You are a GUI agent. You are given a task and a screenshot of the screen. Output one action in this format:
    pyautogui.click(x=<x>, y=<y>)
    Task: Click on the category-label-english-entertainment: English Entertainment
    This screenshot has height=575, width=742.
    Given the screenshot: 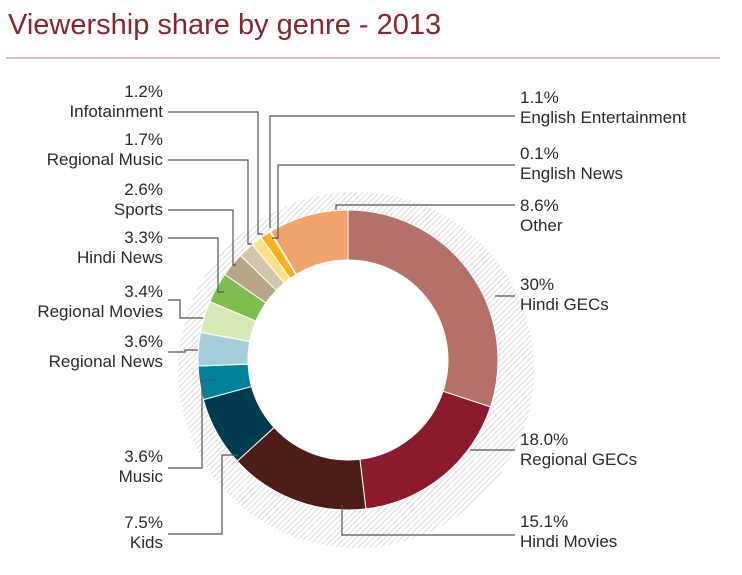 What is the action you would take?
    pyautogui.click(x=603, y=117)
    